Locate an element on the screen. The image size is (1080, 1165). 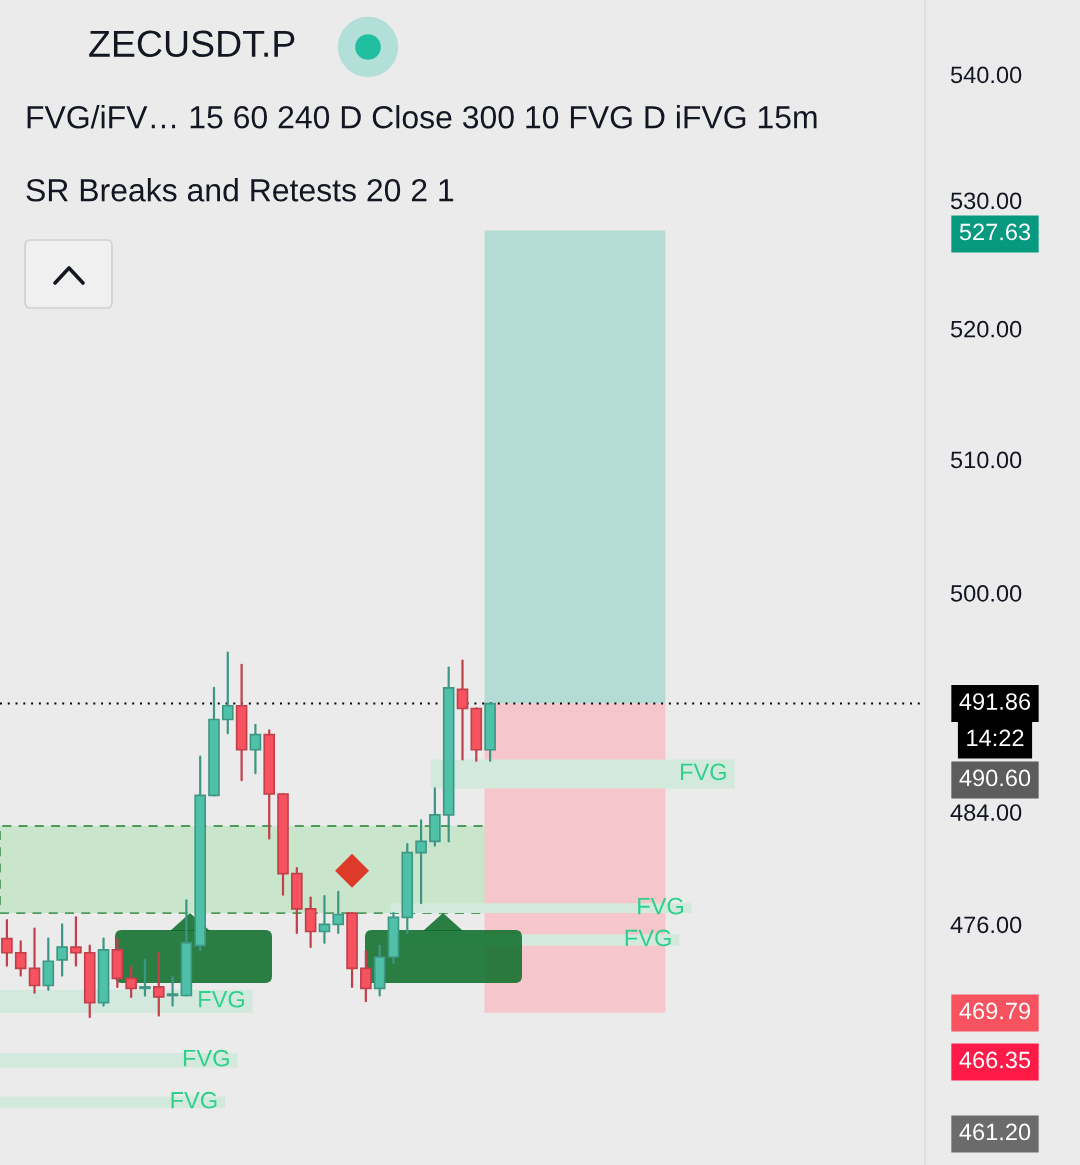
text: 490.60 is located at coordinates (995, 778).